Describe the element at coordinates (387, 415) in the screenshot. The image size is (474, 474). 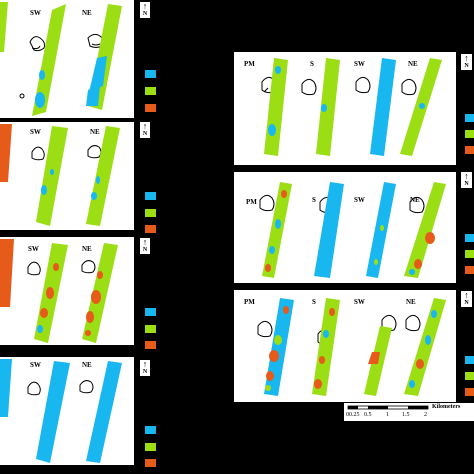
I see `scale-tick-label: 1` at that location.